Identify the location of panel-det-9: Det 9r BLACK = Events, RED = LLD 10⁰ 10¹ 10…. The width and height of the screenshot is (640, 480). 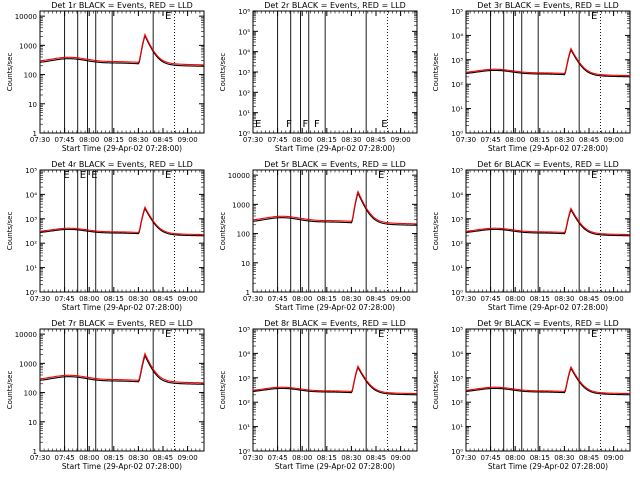
(531, 395).